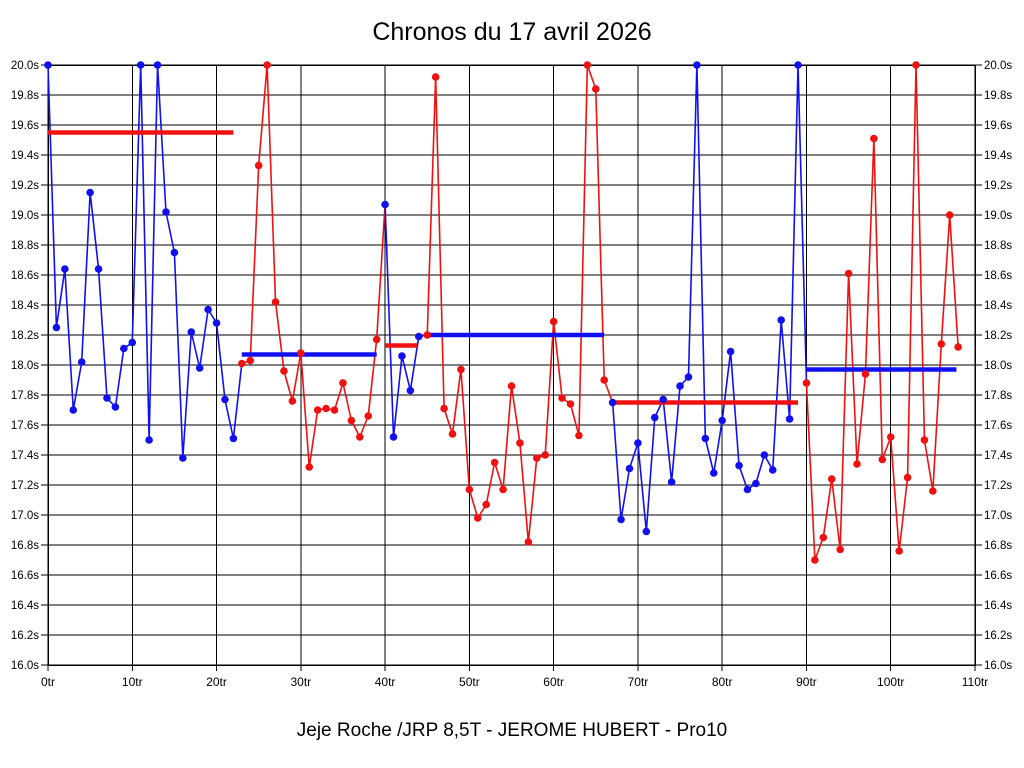 The height and width of the screenshot is (768, 1024). What do you see at coordinates (25, 606) in the screenshot?
I see `y-axis-tick-label-left: 16.4s` at bounding box center [25, 606].